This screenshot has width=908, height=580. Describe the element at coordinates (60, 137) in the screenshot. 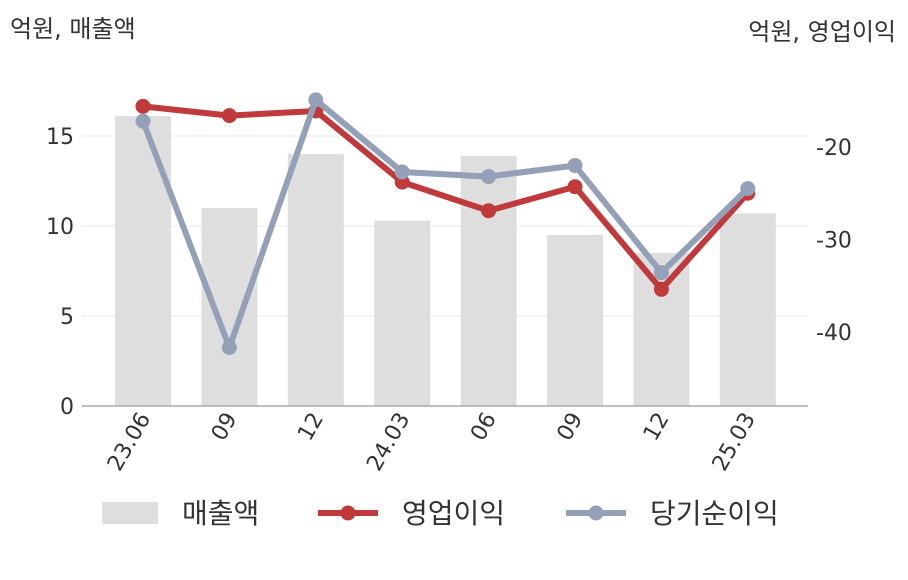

I see `left-tick-label: 15` at that location.